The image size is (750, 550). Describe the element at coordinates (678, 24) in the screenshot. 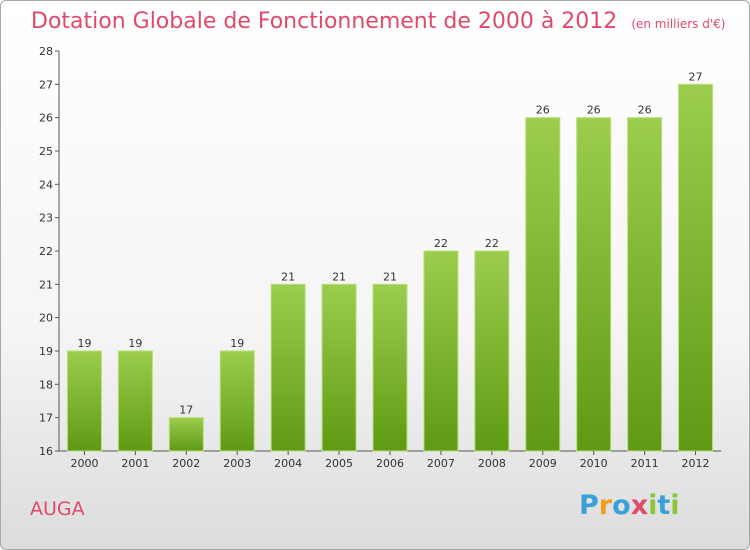

I see `chart-subtitle: (en milliers d'€)` at that location.